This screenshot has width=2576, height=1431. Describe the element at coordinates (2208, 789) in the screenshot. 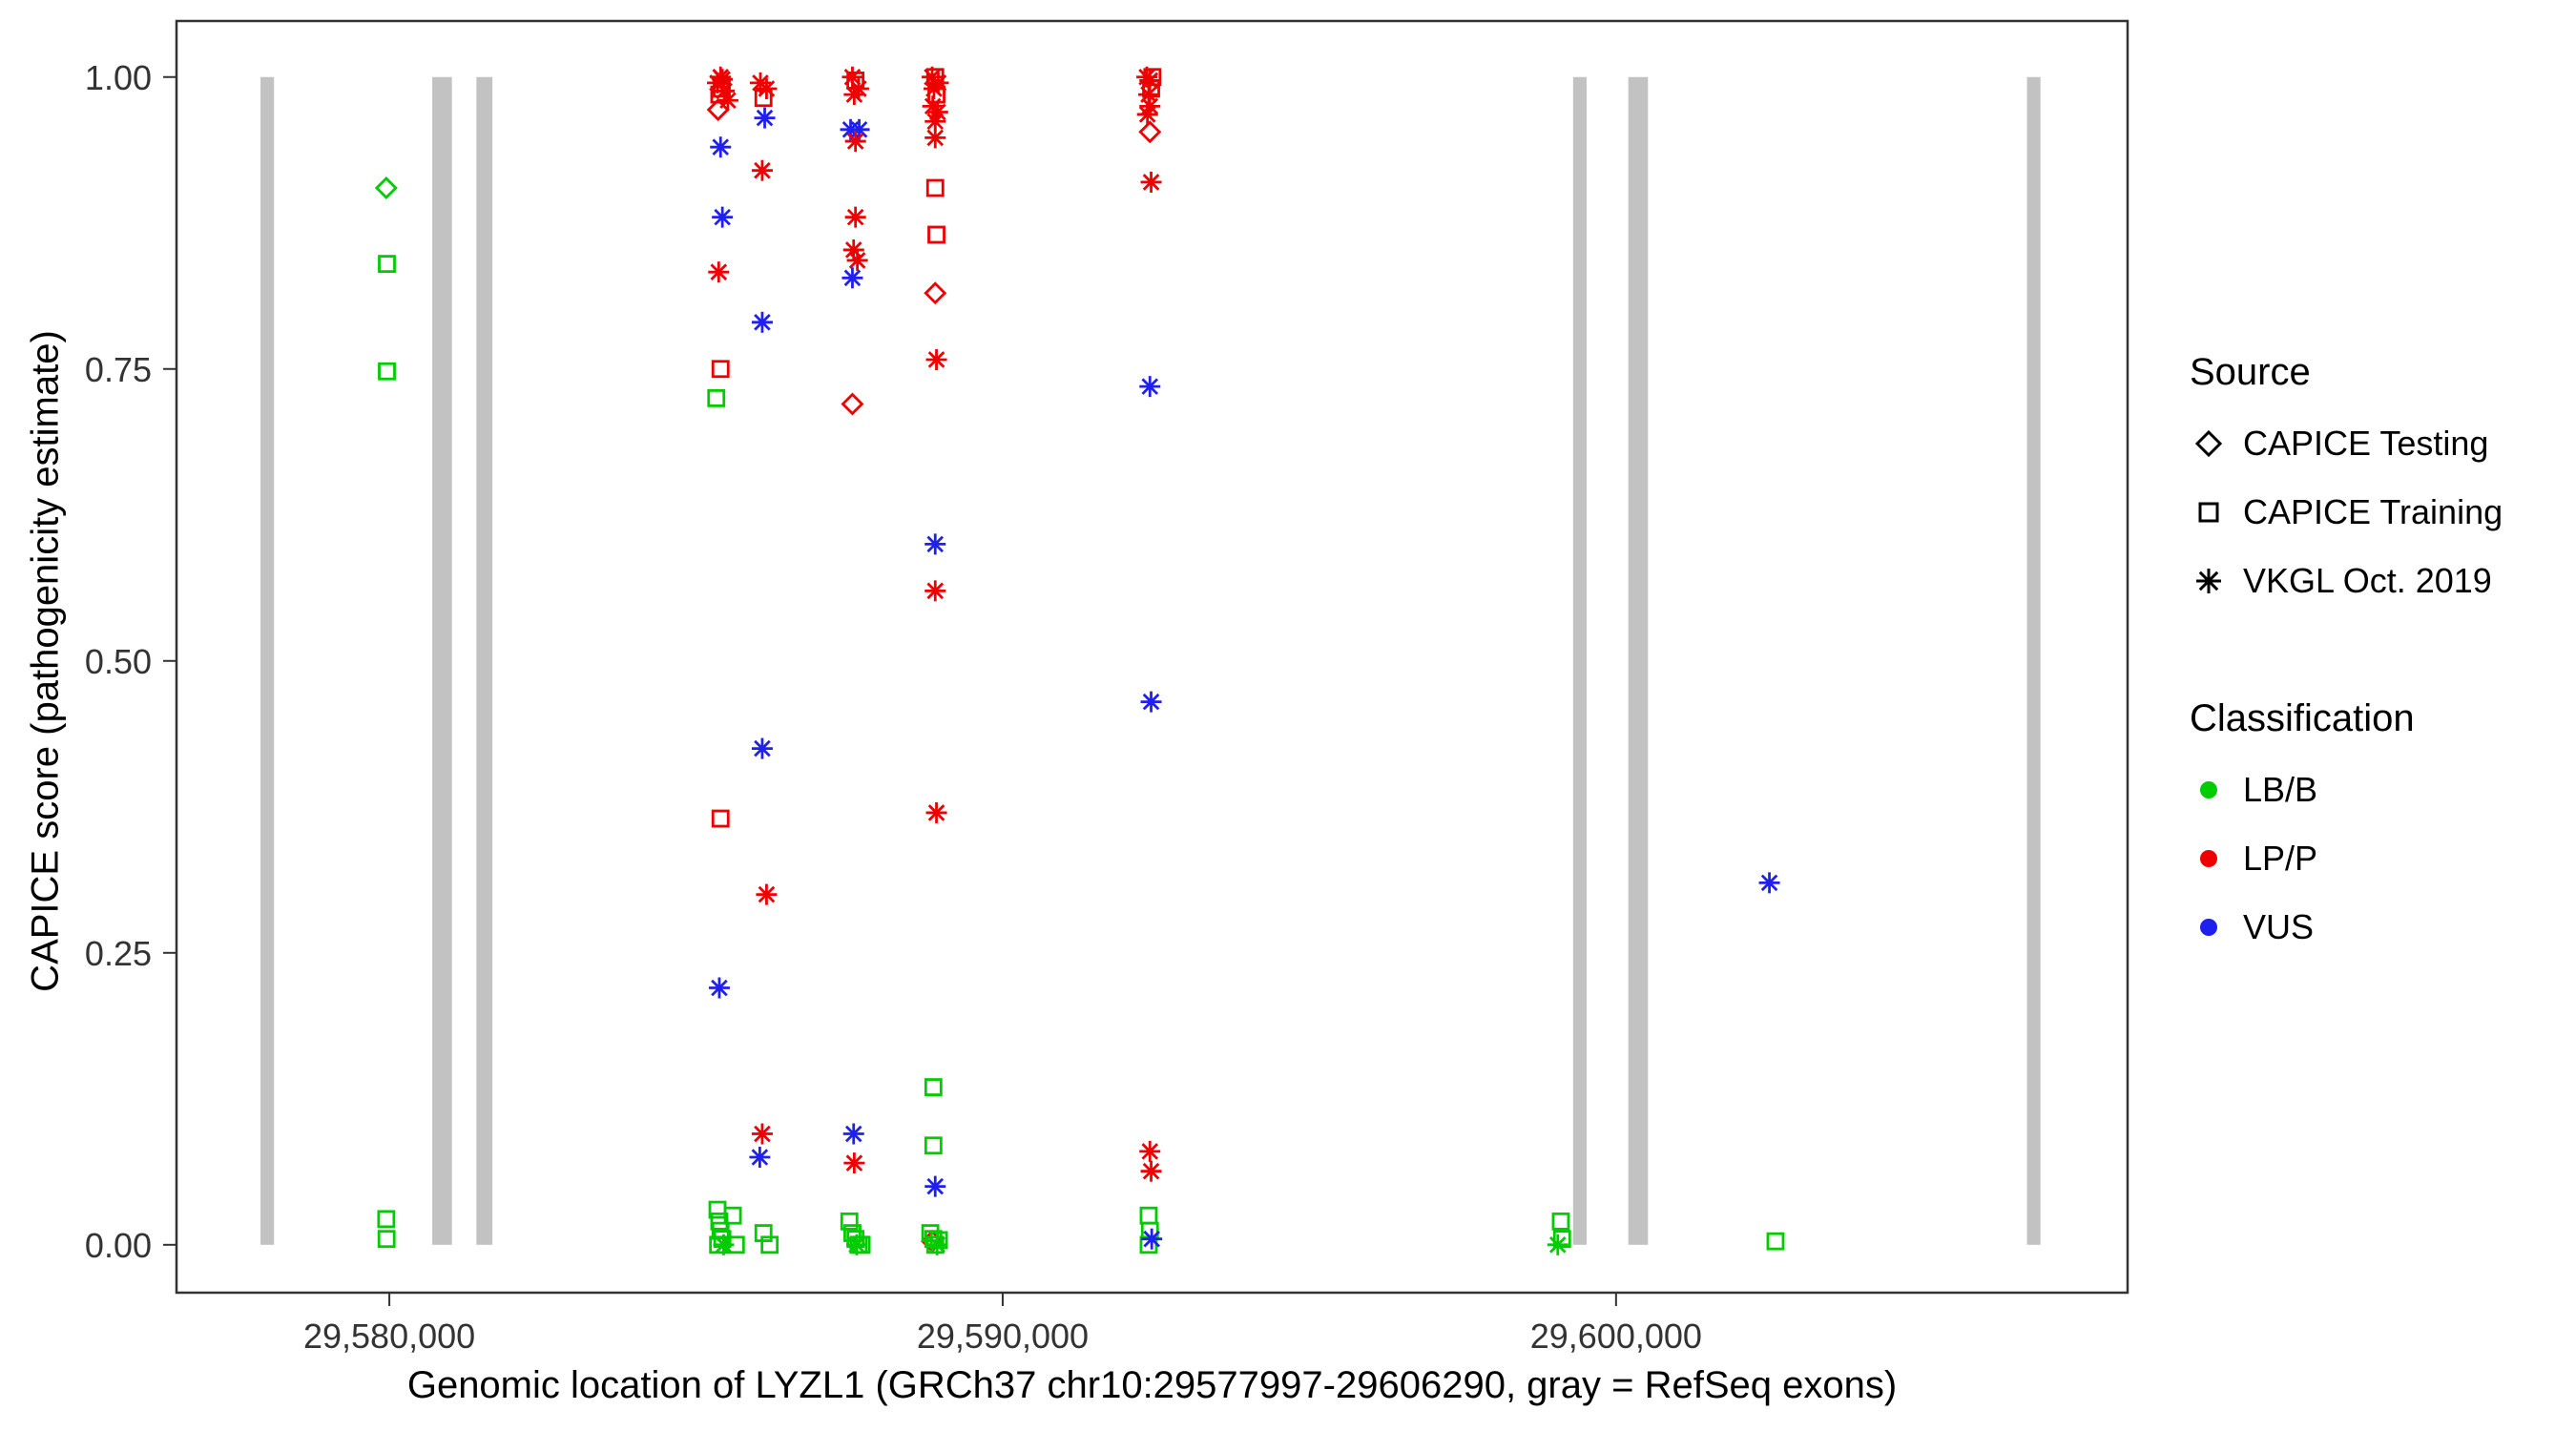

I see `green-dot-icon` at that location.